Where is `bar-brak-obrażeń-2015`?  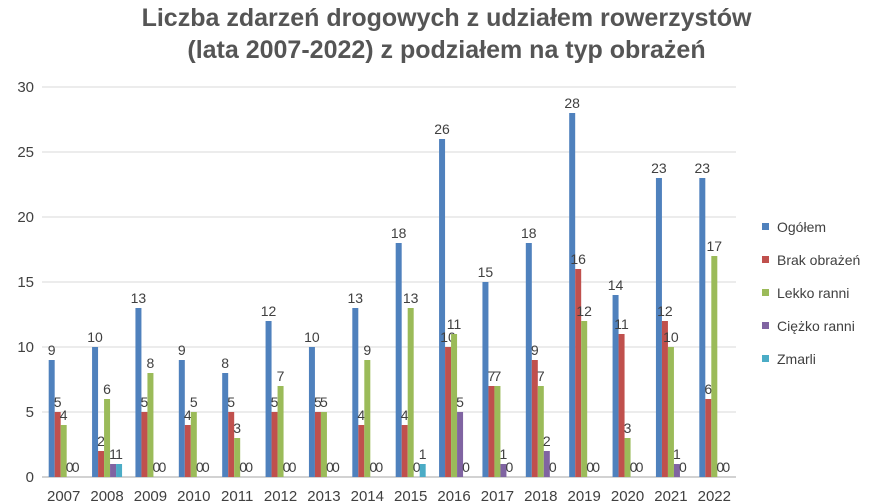 bar-brak-obrażeń-2015 is located at coordinates (404, 451).